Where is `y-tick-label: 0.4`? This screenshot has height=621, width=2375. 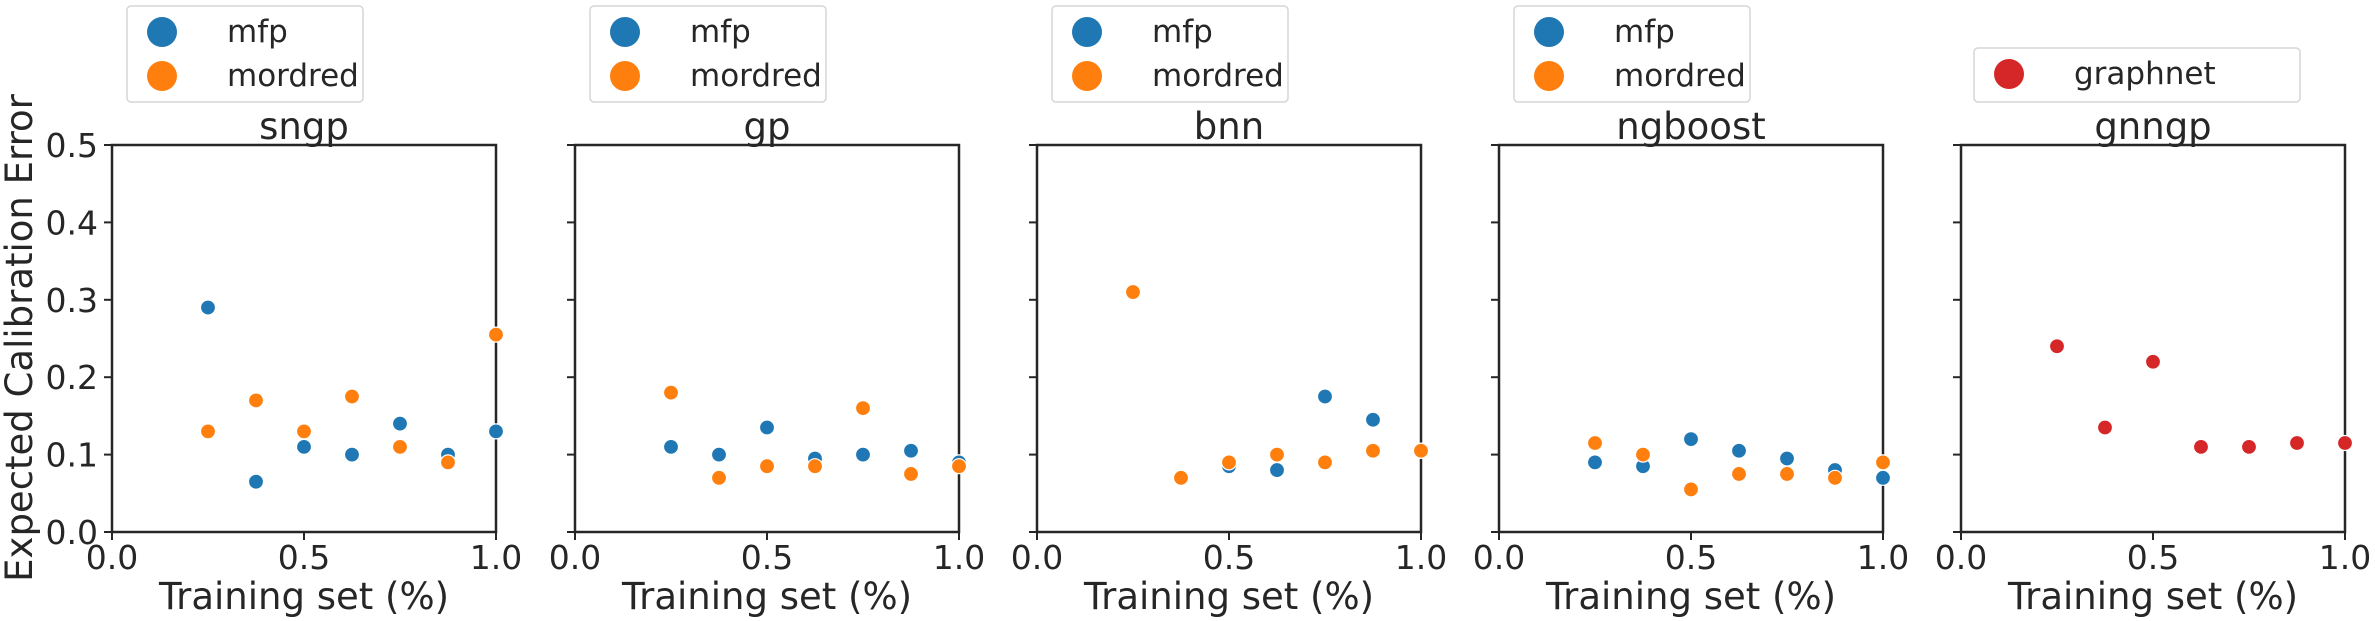
y-tick-label: 0.4 is located at coordinates (72, 222).